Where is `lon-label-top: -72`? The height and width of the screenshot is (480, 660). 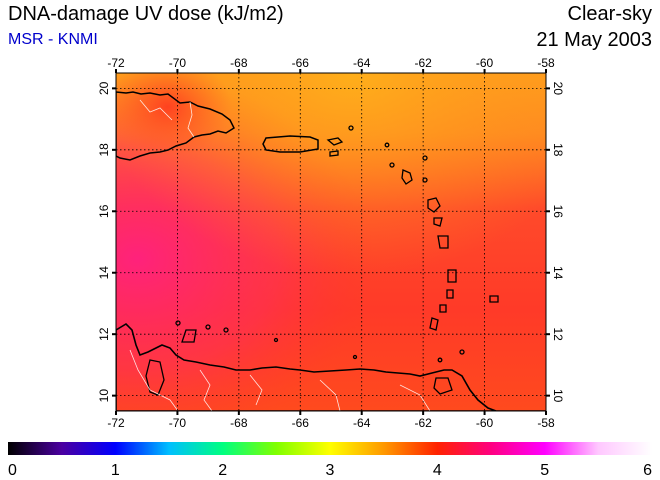 lon-label-top: -72 is located at coordinates (116, 63).